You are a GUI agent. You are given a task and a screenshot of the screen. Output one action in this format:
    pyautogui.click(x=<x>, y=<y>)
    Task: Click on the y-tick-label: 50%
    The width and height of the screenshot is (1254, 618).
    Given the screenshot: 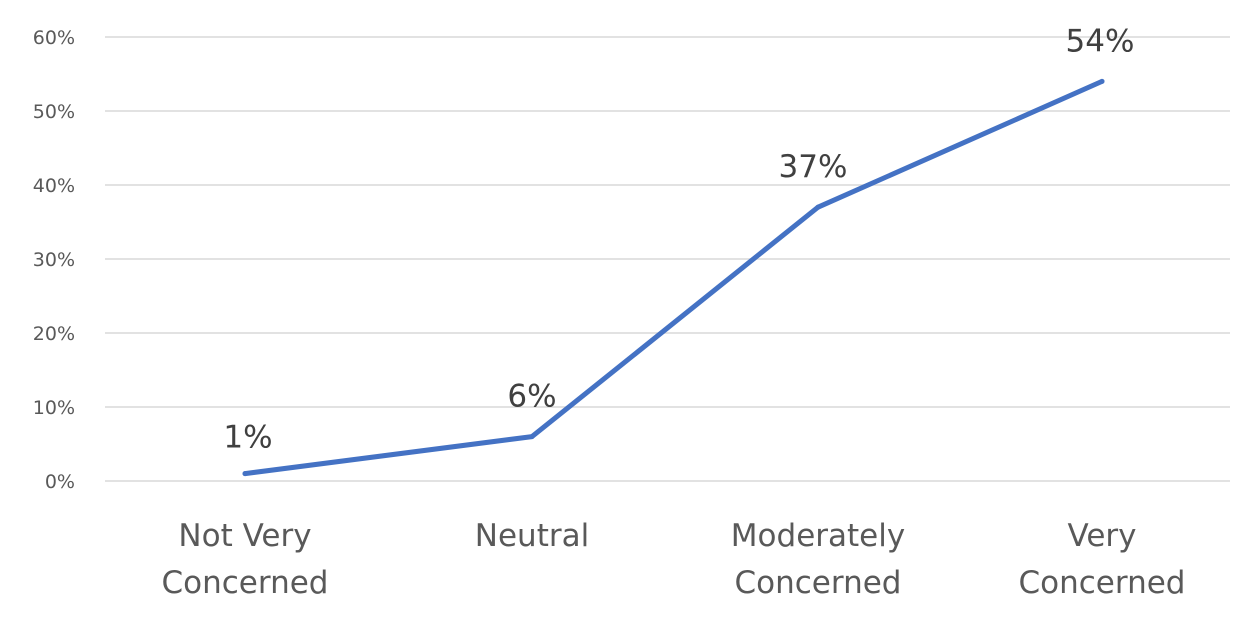 What is the action you would take?
    pyautogui.click(x=54, y=112)
    